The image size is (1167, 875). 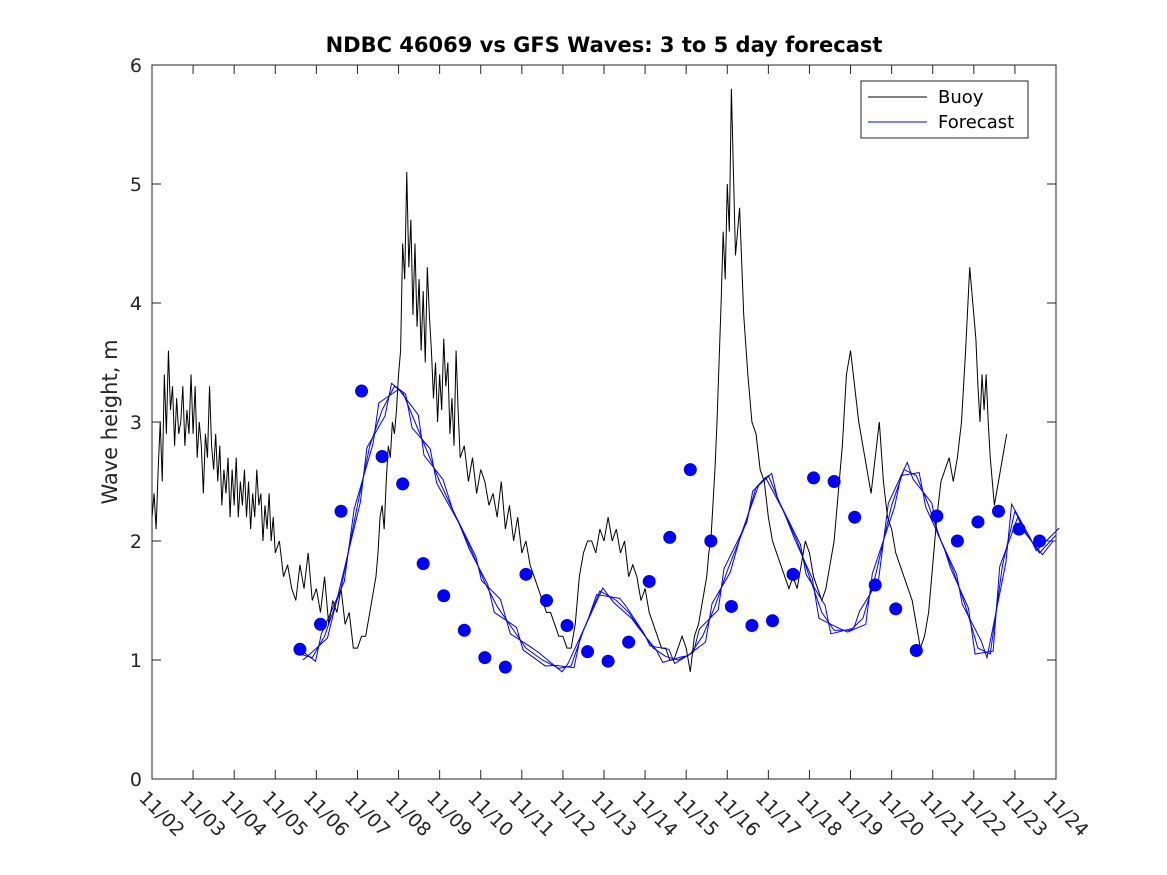 I want to click on y-tick-label: 1, so click(x=136, y=661).